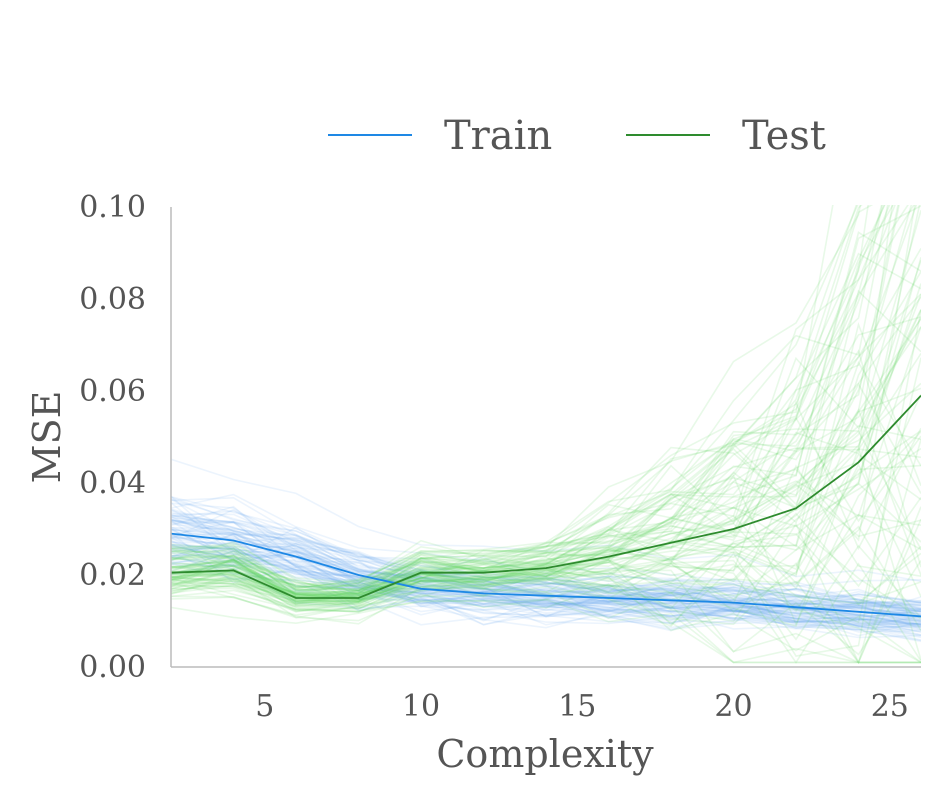  What do you see at coordinates (577, 706) in the screenshot?
I see `x-tick-label: 15` at bounding box center [577, 706].